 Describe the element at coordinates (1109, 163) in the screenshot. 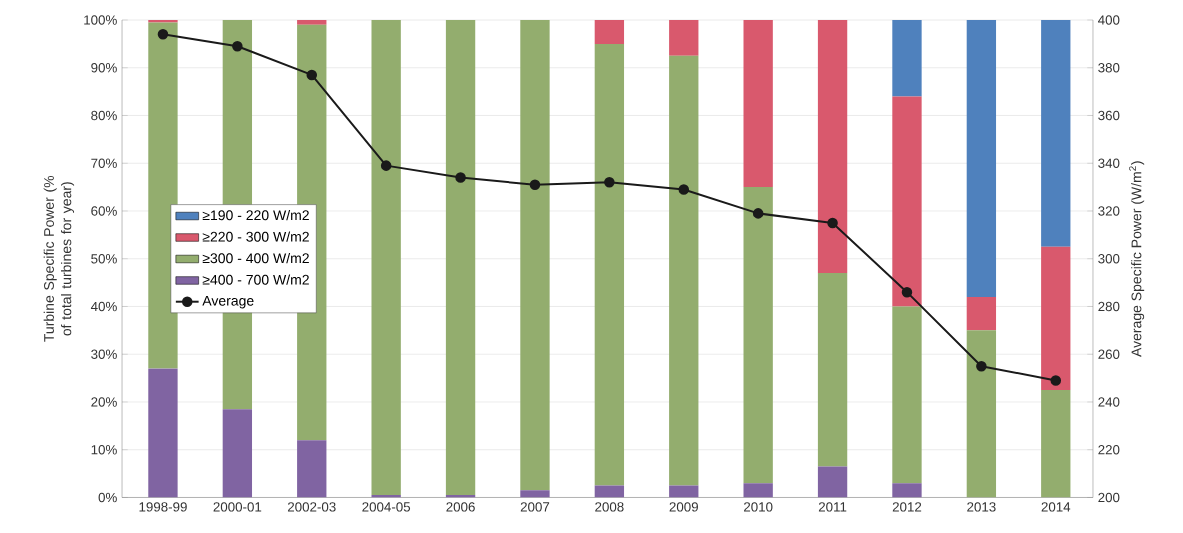

I see `y2-tick-label: 340` at that location.